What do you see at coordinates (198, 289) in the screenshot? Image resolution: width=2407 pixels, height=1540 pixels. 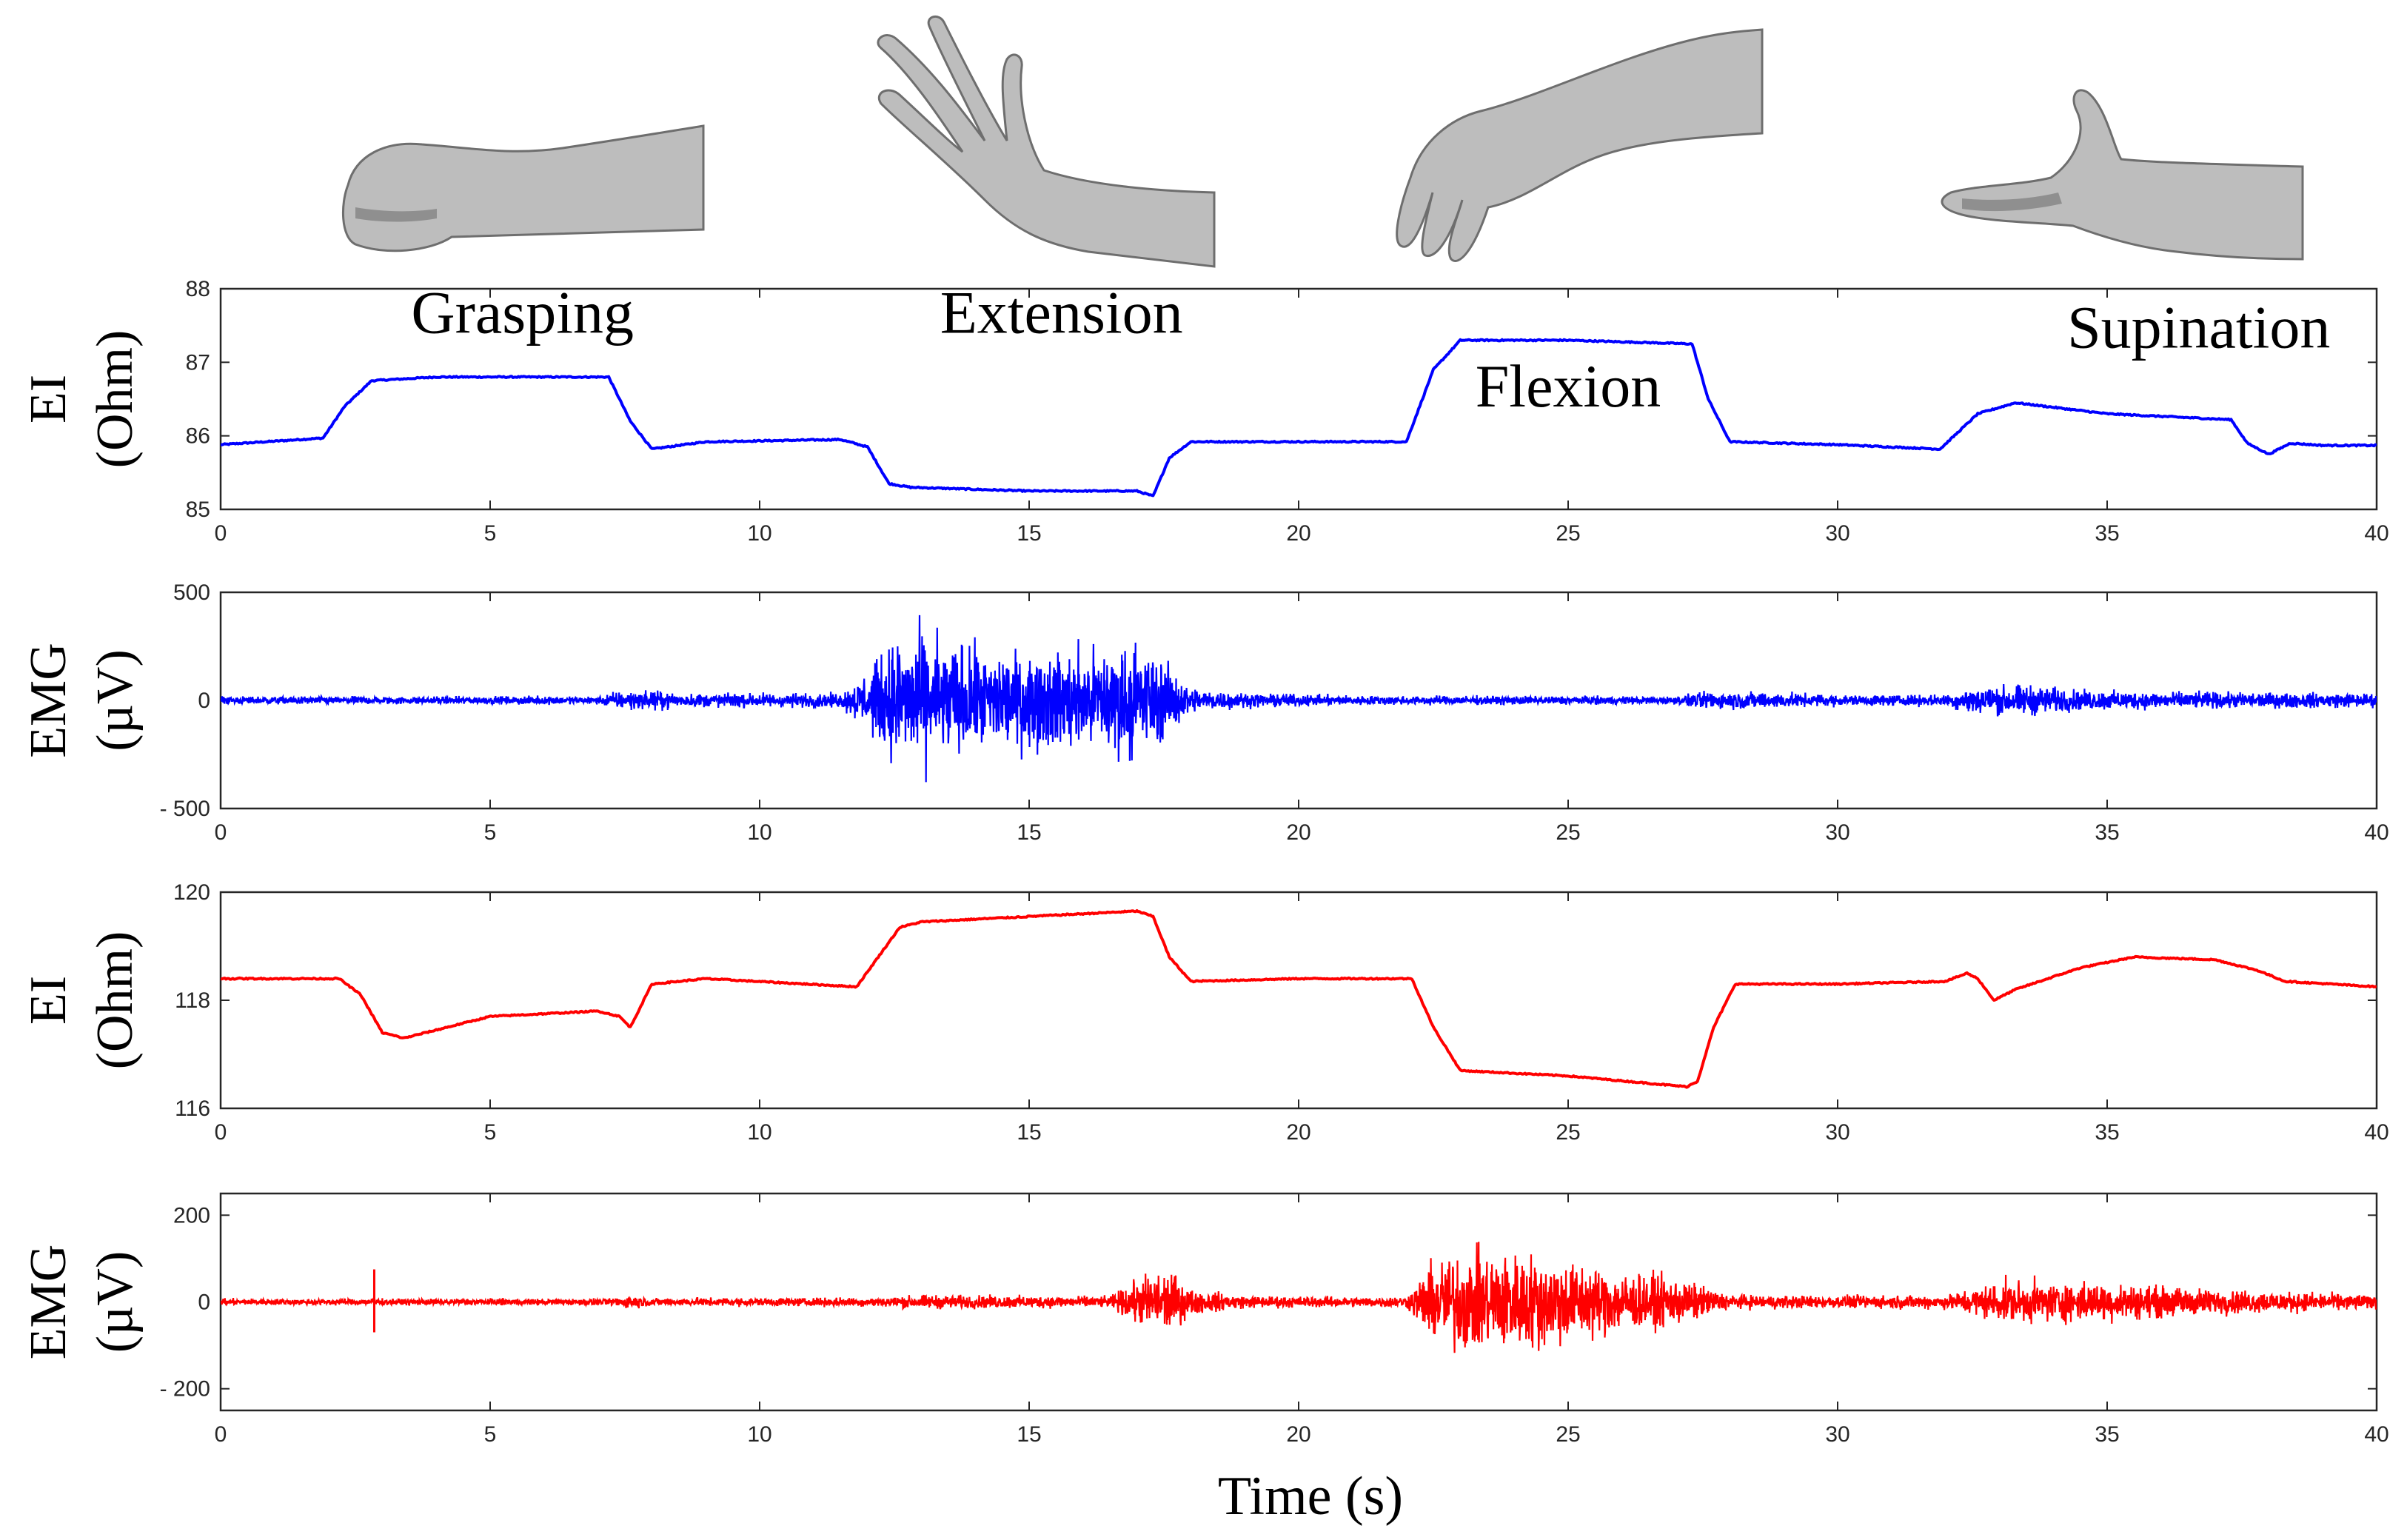 I see `y-tick-label: 88` at bounding box center [198, 289].